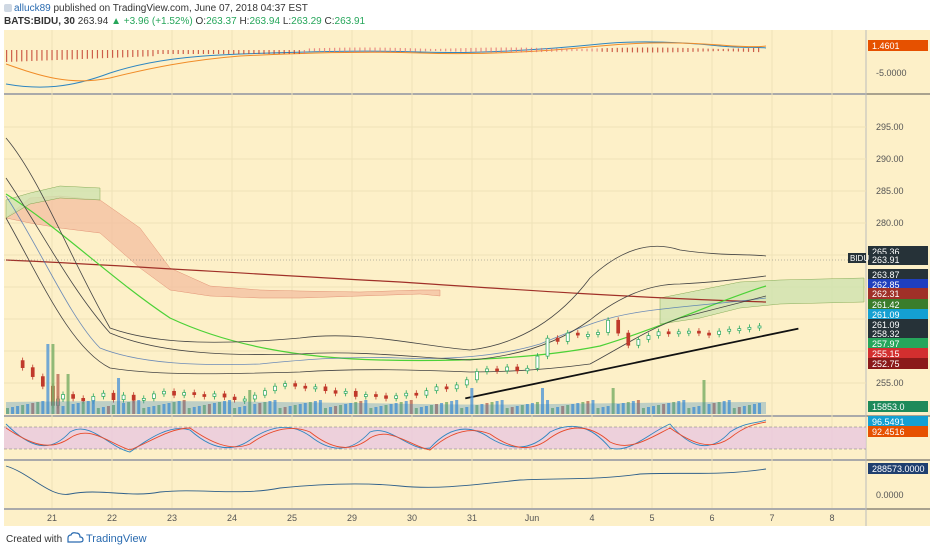 This screenshot has width=932, height=550. I want to click on price-badge: 261.42, so click(898, 304).